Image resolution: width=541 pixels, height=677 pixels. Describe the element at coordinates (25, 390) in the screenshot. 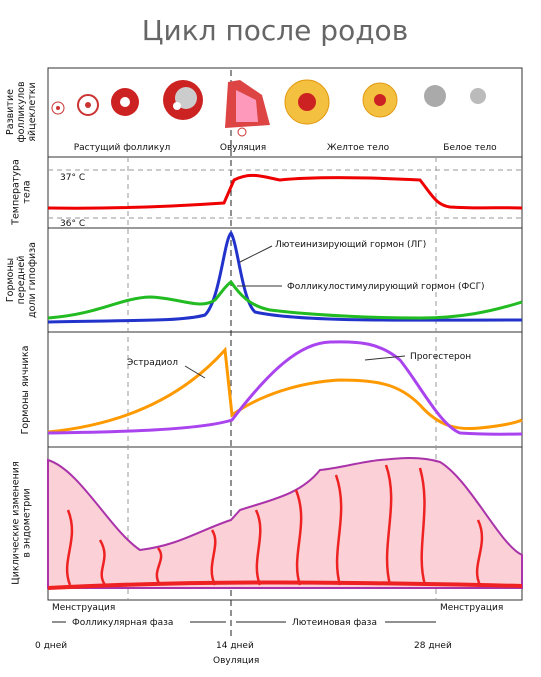

I see `side-label: Гормоны яичника` at that location.